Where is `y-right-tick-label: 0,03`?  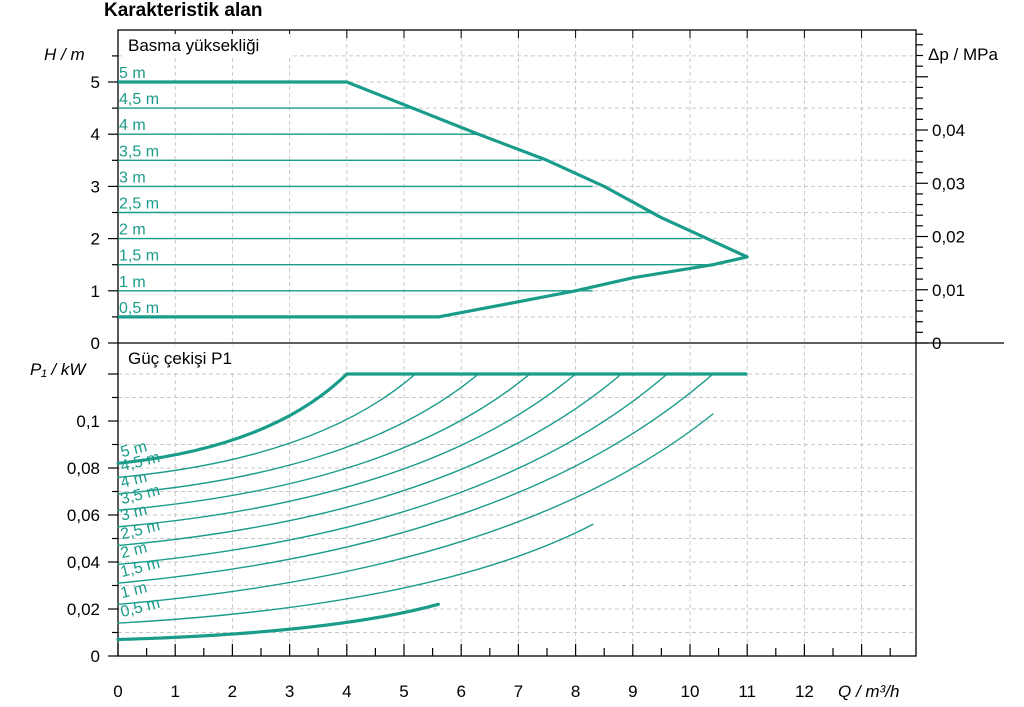 y-right-tick-label: 0,03 is located at coordinates (948, 183).